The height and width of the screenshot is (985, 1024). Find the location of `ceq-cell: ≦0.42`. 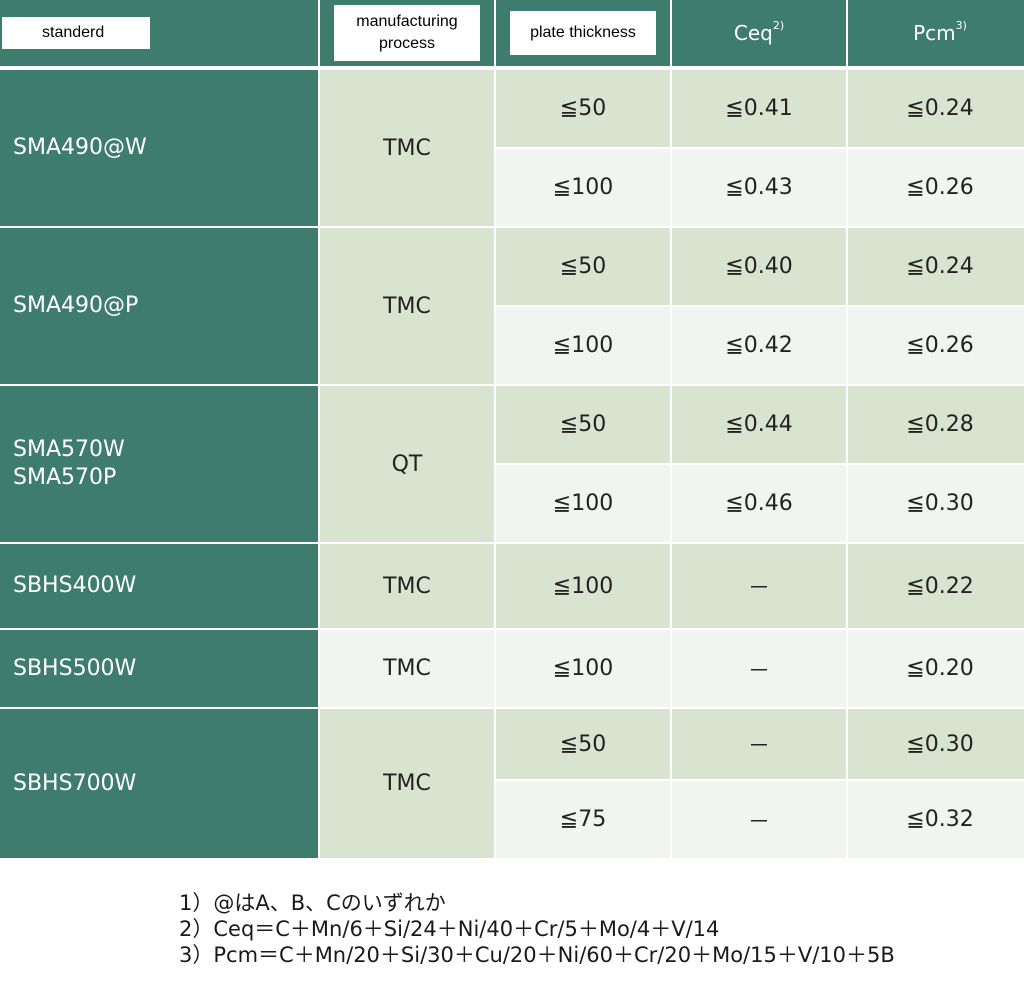

ceq-cell: ≦0.42 is located at coordinates (759, 346).